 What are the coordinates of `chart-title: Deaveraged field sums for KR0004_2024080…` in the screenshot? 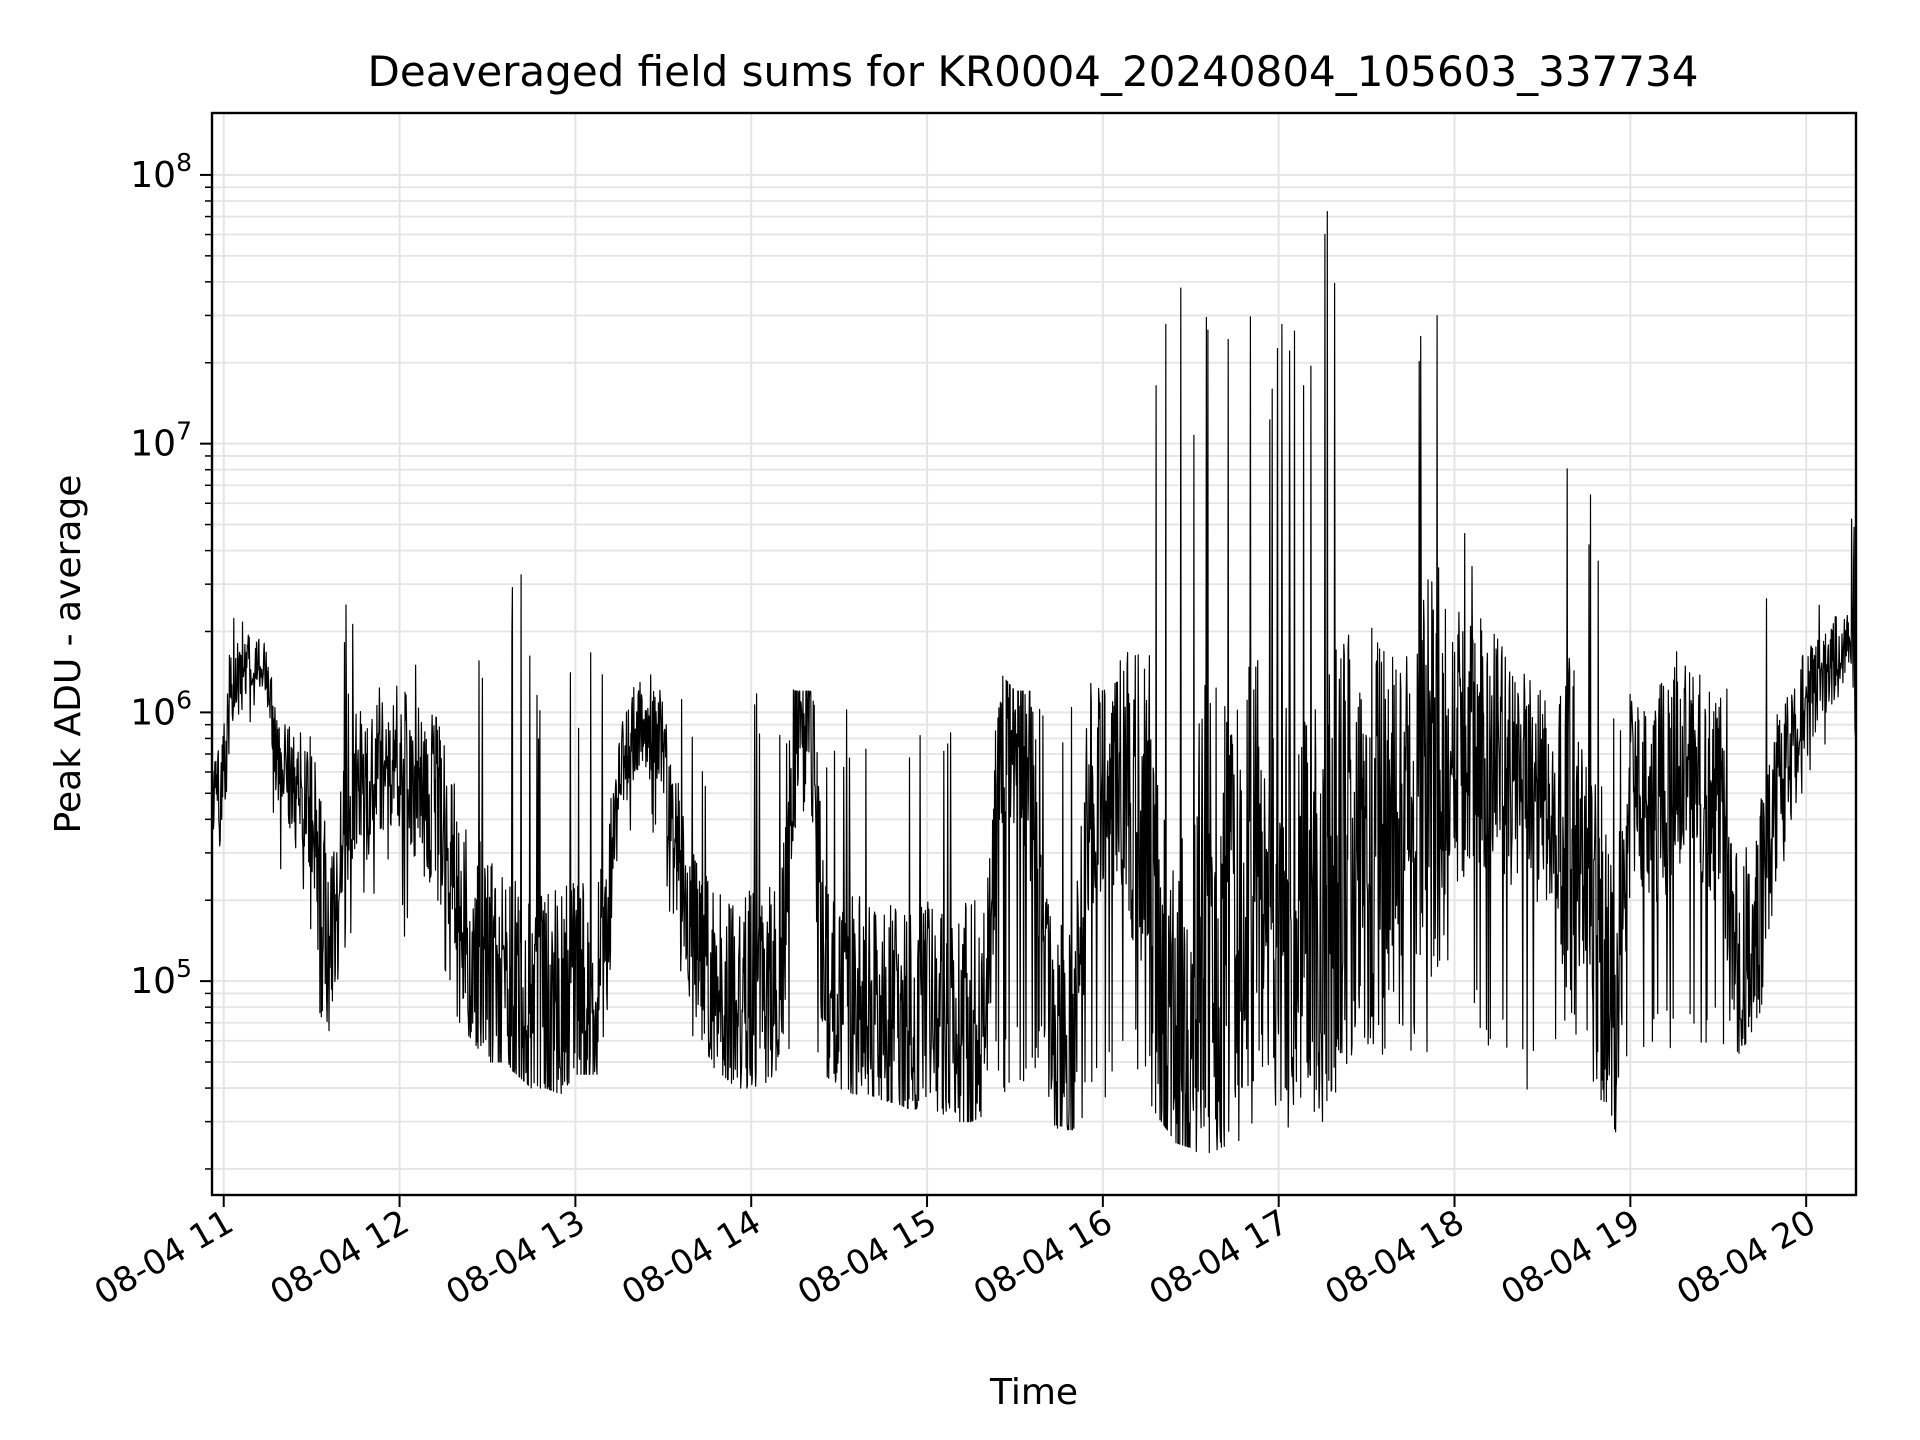 It's located at (1033, 71).